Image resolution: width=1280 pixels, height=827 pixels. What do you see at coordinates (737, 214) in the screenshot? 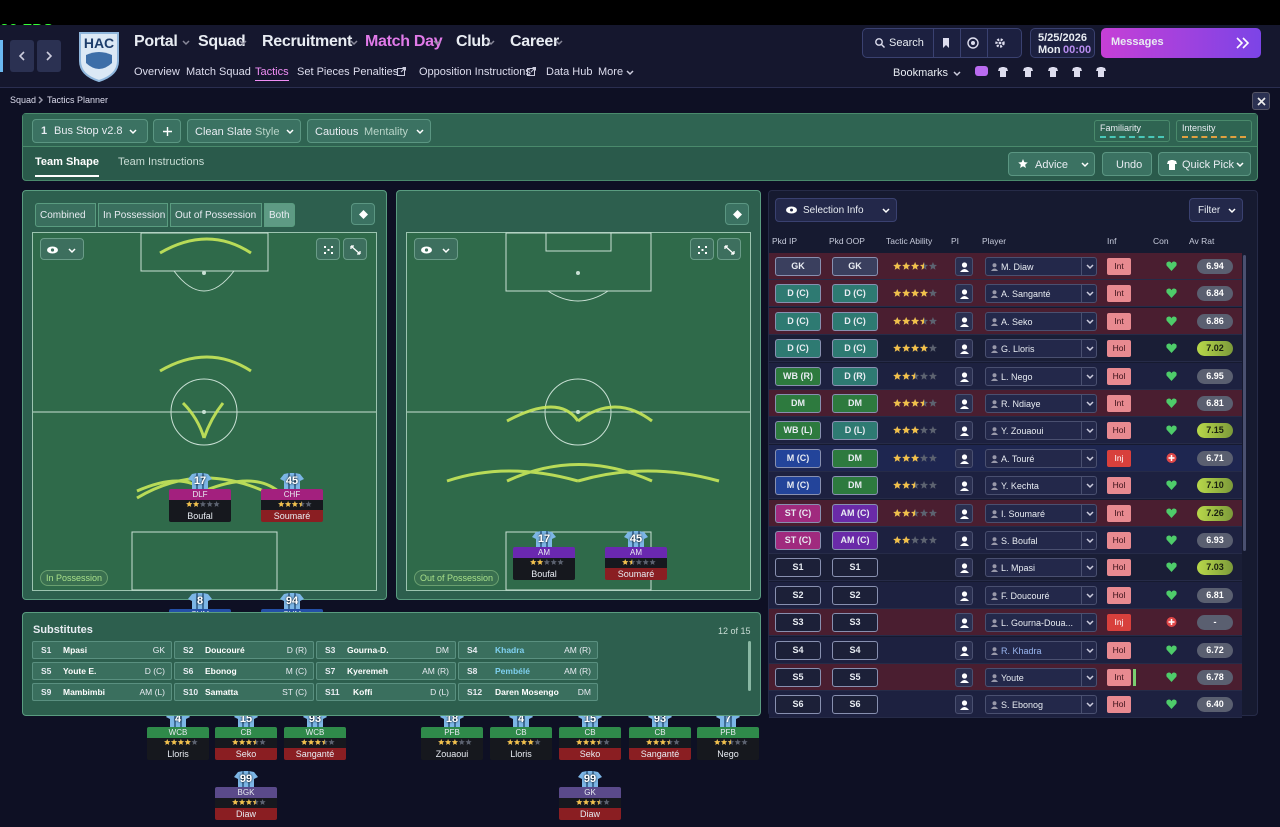
I see `settings-button` at bounding box center [737, 214].